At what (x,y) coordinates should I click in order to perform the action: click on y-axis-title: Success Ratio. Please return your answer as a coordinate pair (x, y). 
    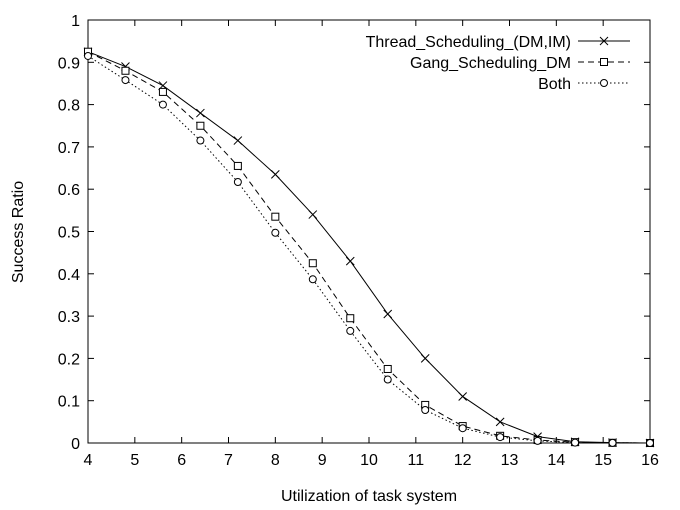
    Looking at the image, I should click on (18, 232).